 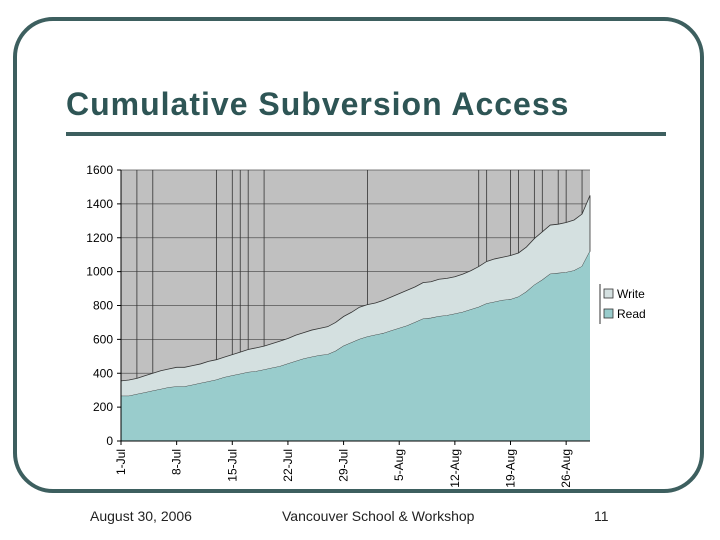 What do you see at coordinates (601, 516) in the screenshot?
I see `page-number: 11` at bounding box center [601, 516].